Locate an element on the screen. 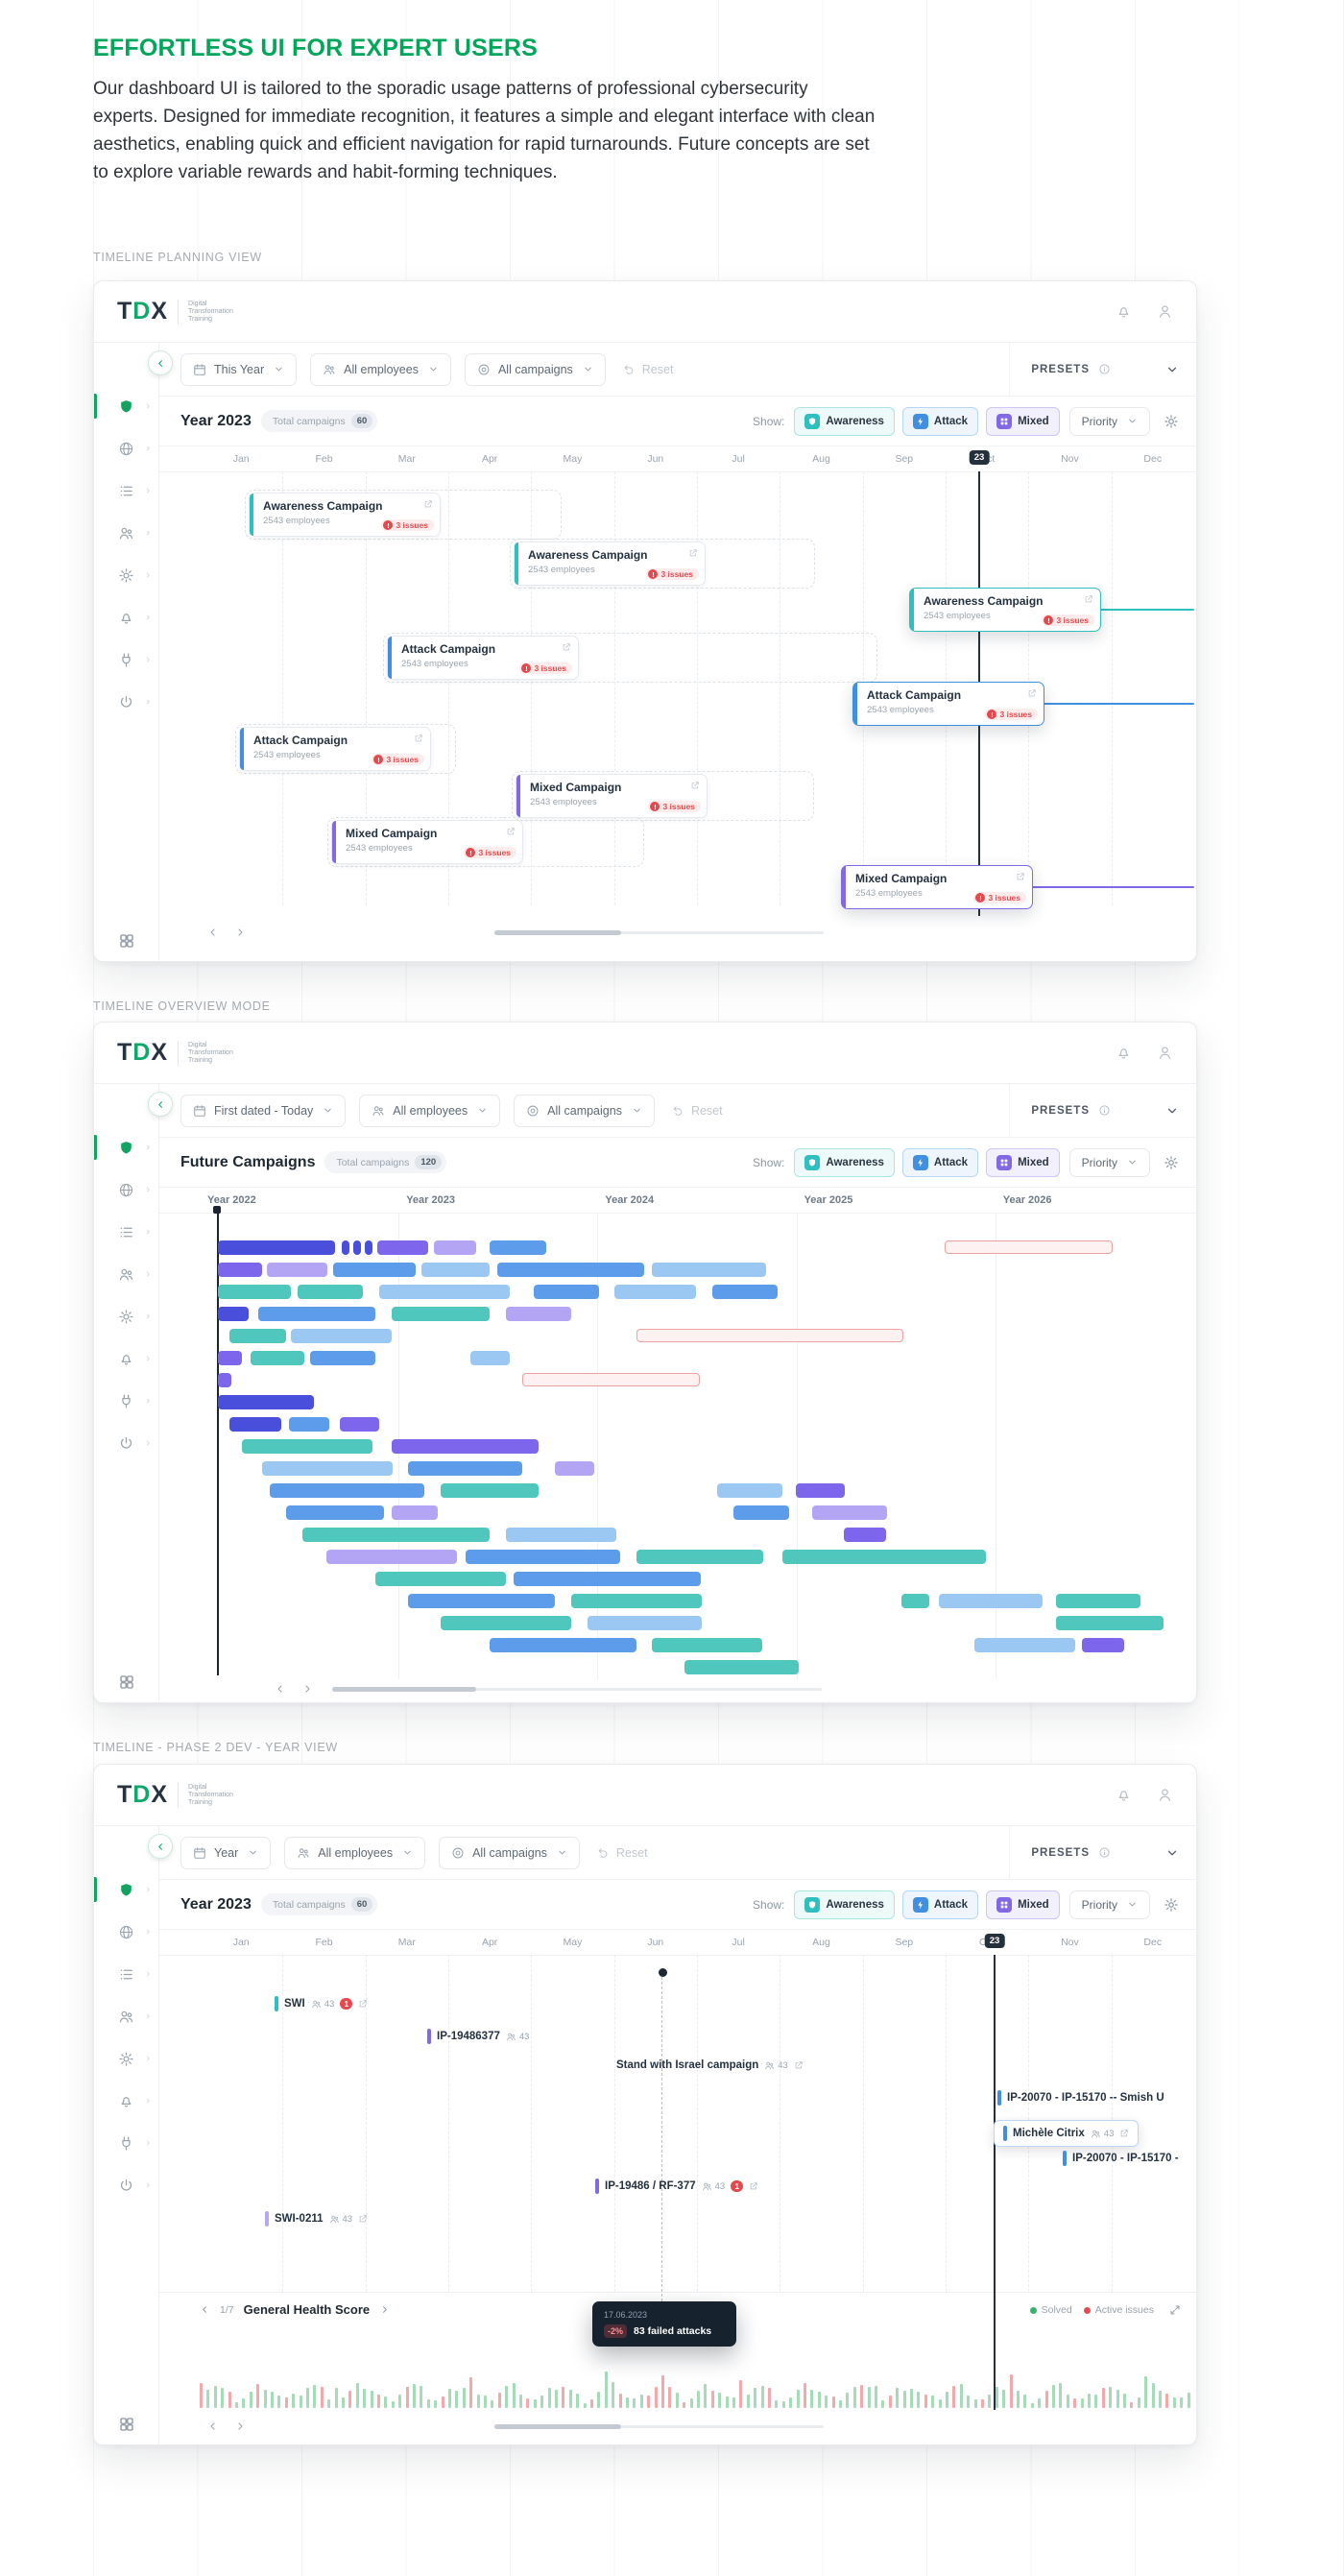 This screenshot has width=1344, height=2576. campaign-item: IP-19486377 43 is located at coordinates (478, 2036).